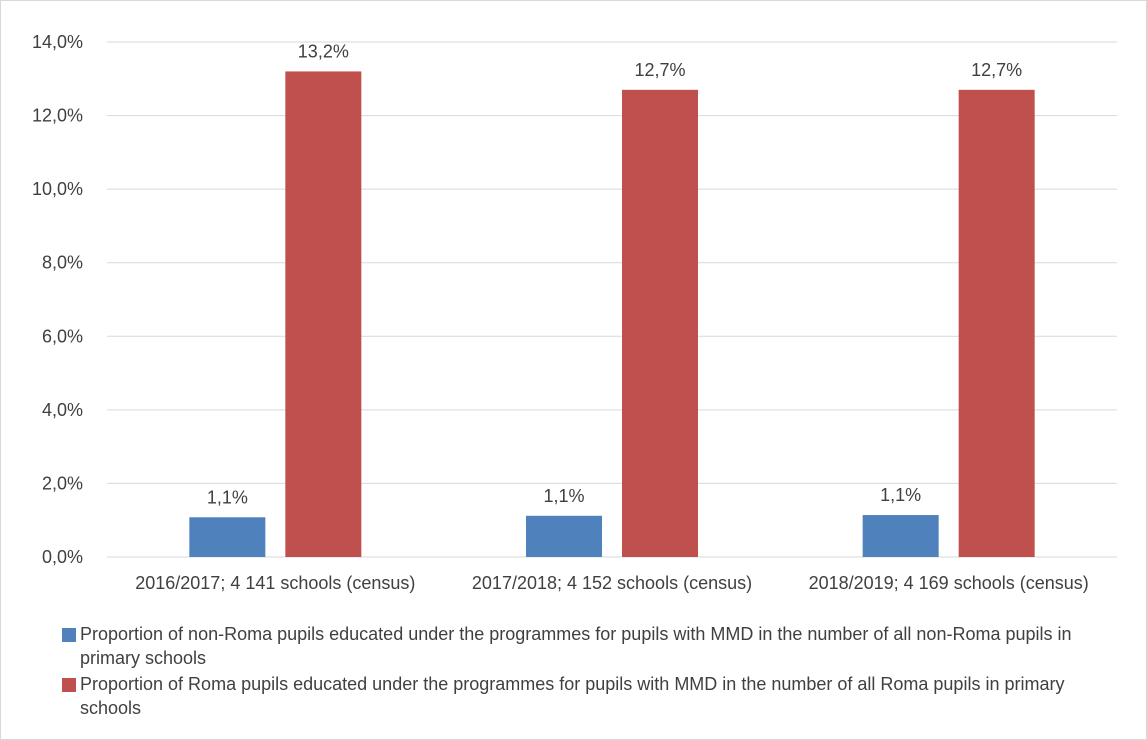 The width and height of the screenshot is (1147, 740). I want to click on legend-swatch-roma, so click(69, 685).